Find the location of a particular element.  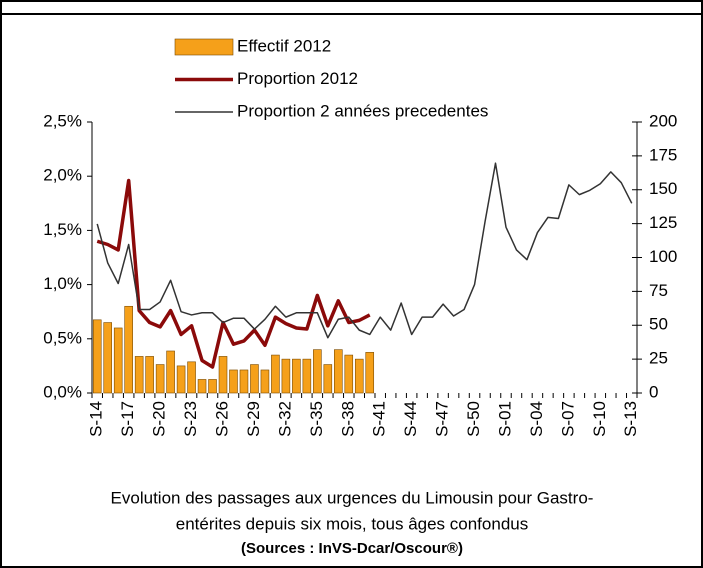

legend-label: Proportion 2 années precedentes is located at coordinates (362, 110).